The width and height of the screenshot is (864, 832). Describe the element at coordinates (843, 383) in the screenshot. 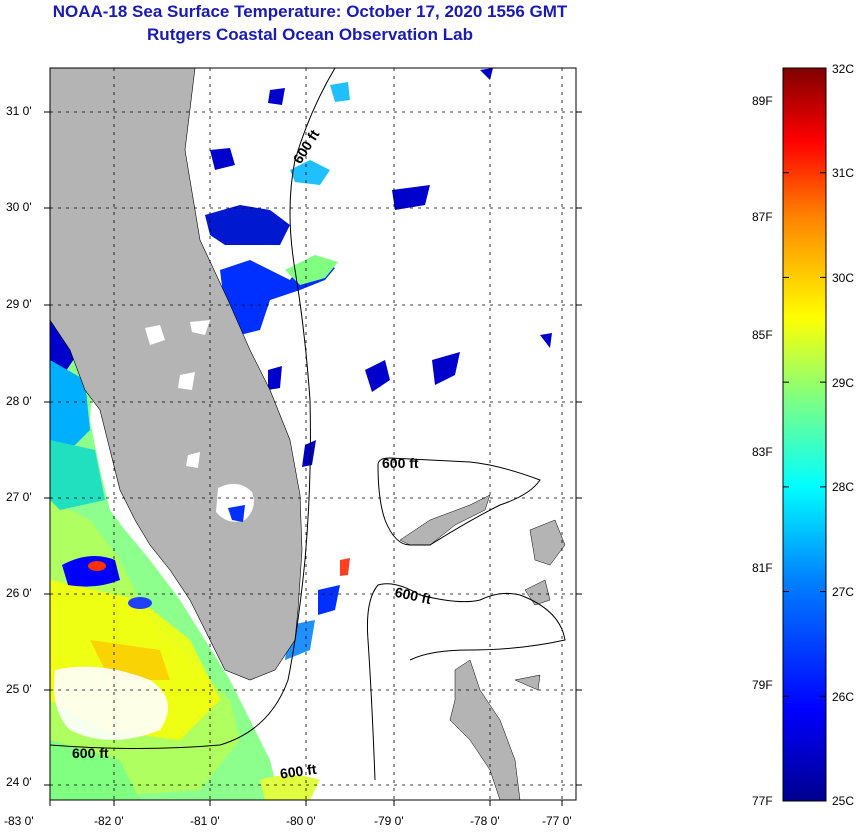

I see `colorbar-celsius-label: 29C` at that location.